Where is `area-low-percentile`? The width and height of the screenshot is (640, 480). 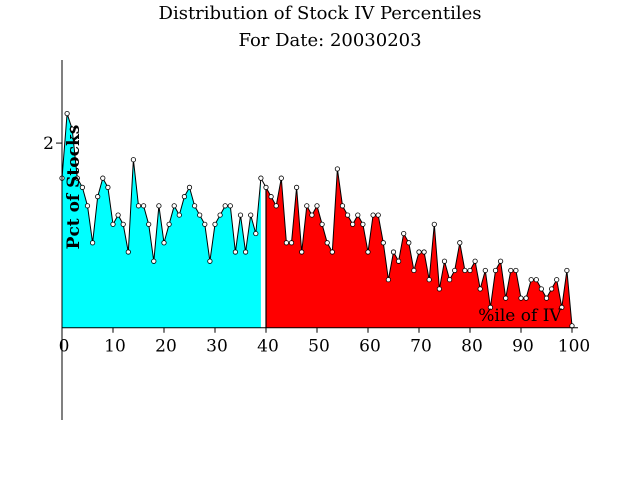 area-low-percentile is located at coordinates (161, 220).